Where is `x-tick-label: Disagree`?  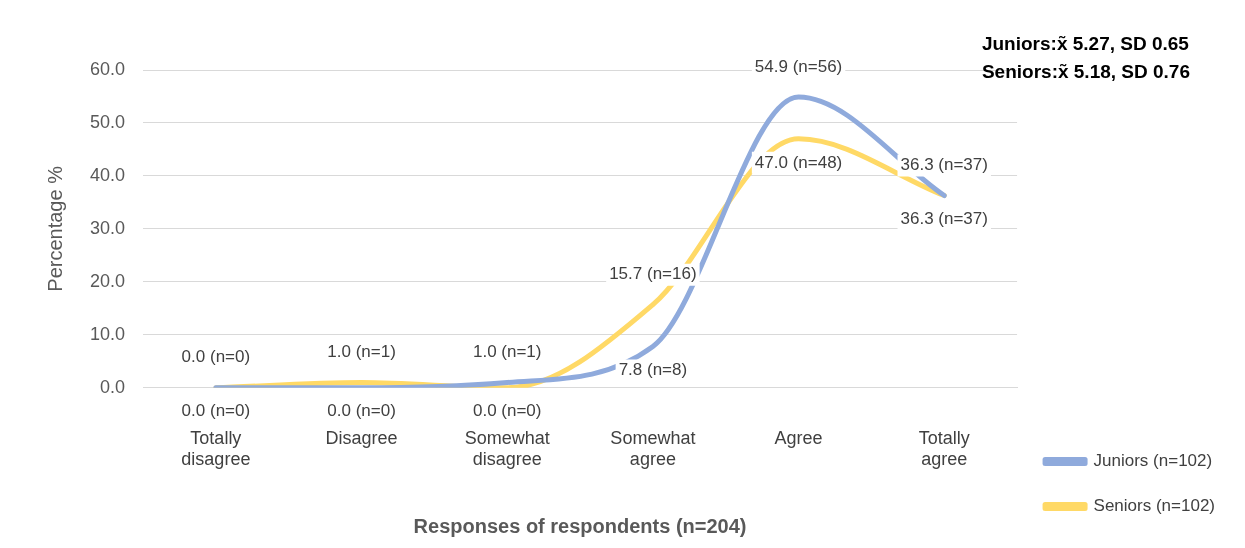 x-tick-label: Disagree is located at coordinates (361, 437).